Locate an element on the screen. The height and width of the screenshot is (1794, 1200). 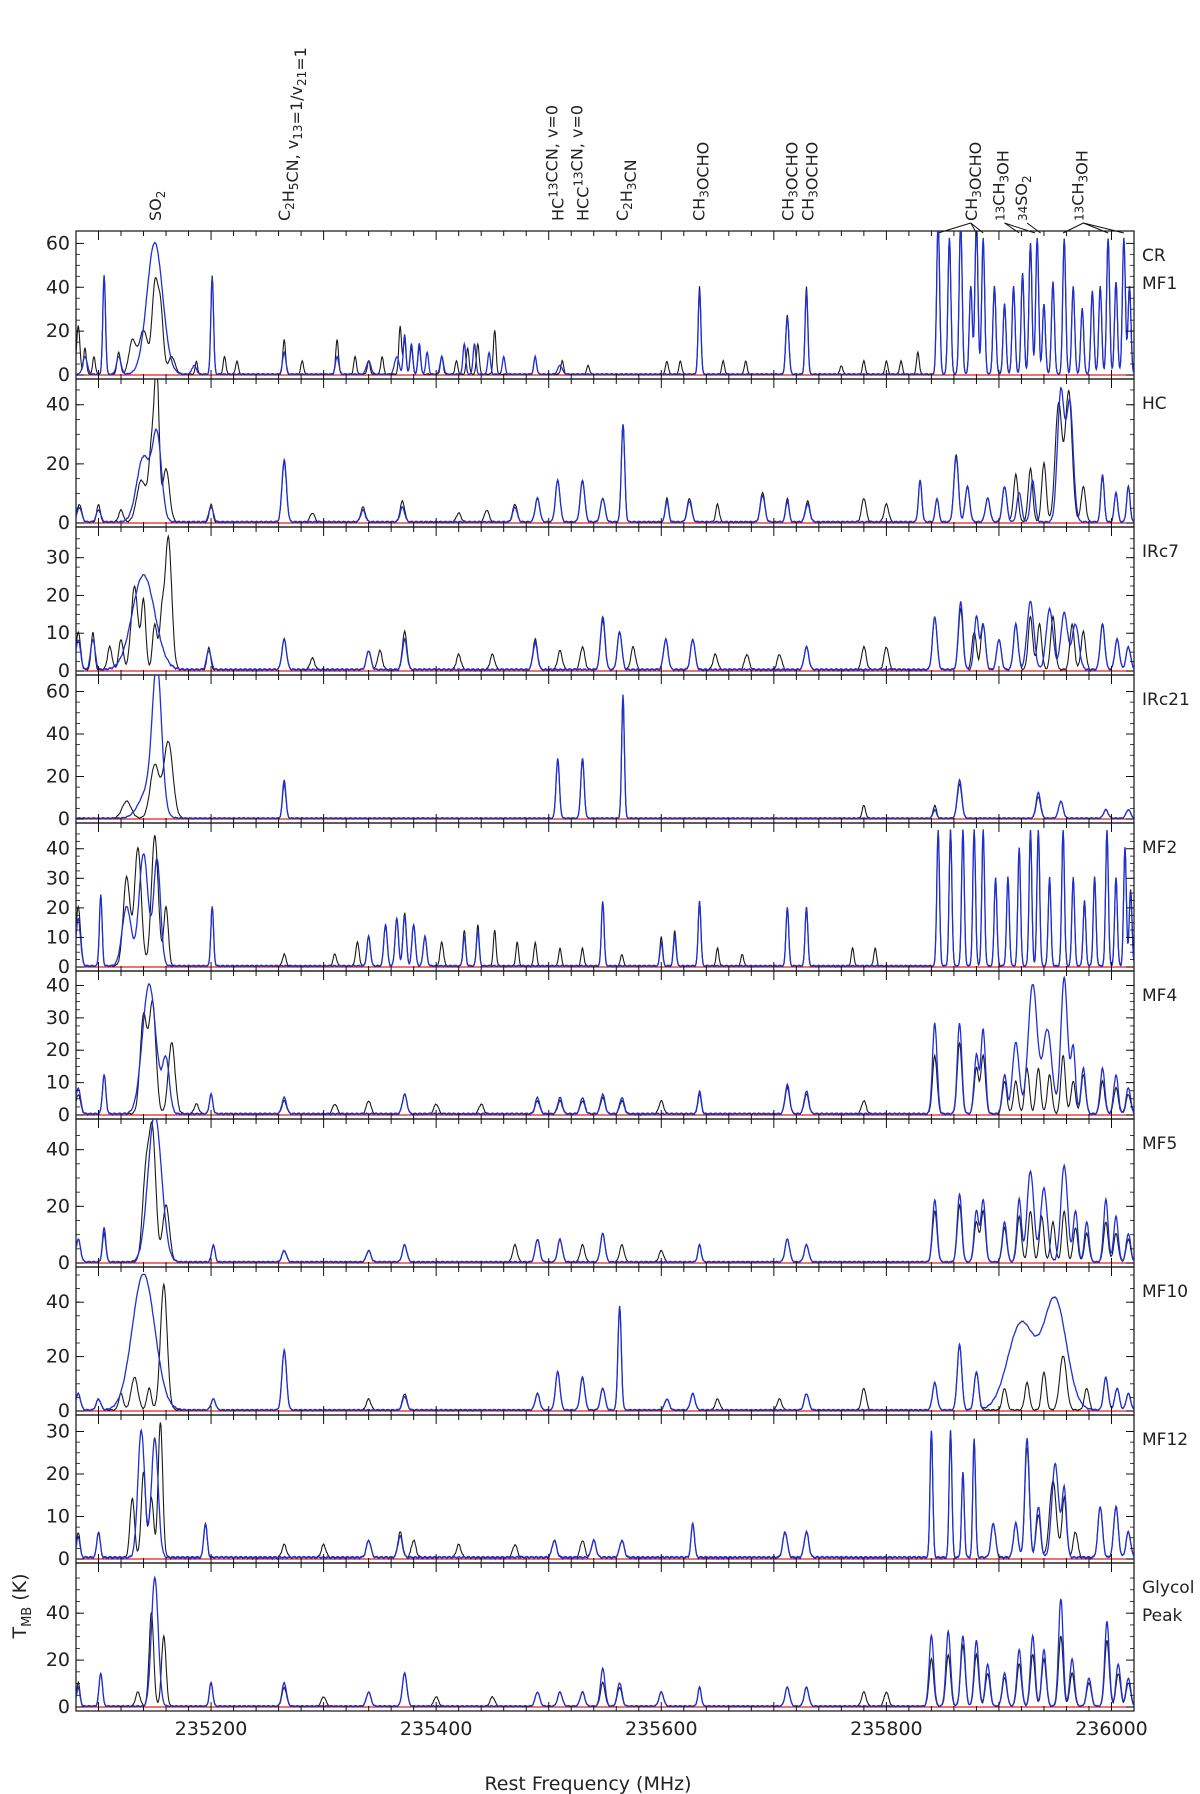
line-label: SO2 is located at coordinates (157, 206).